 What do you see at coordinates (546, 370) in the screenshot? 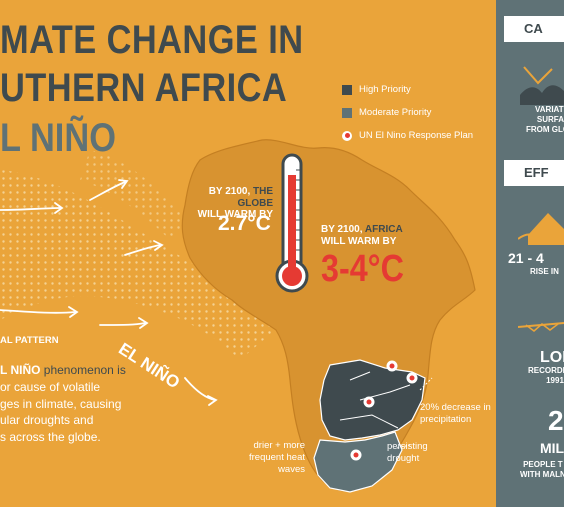
I see `record-line: RECORDE` at bounding box center [546, 370].